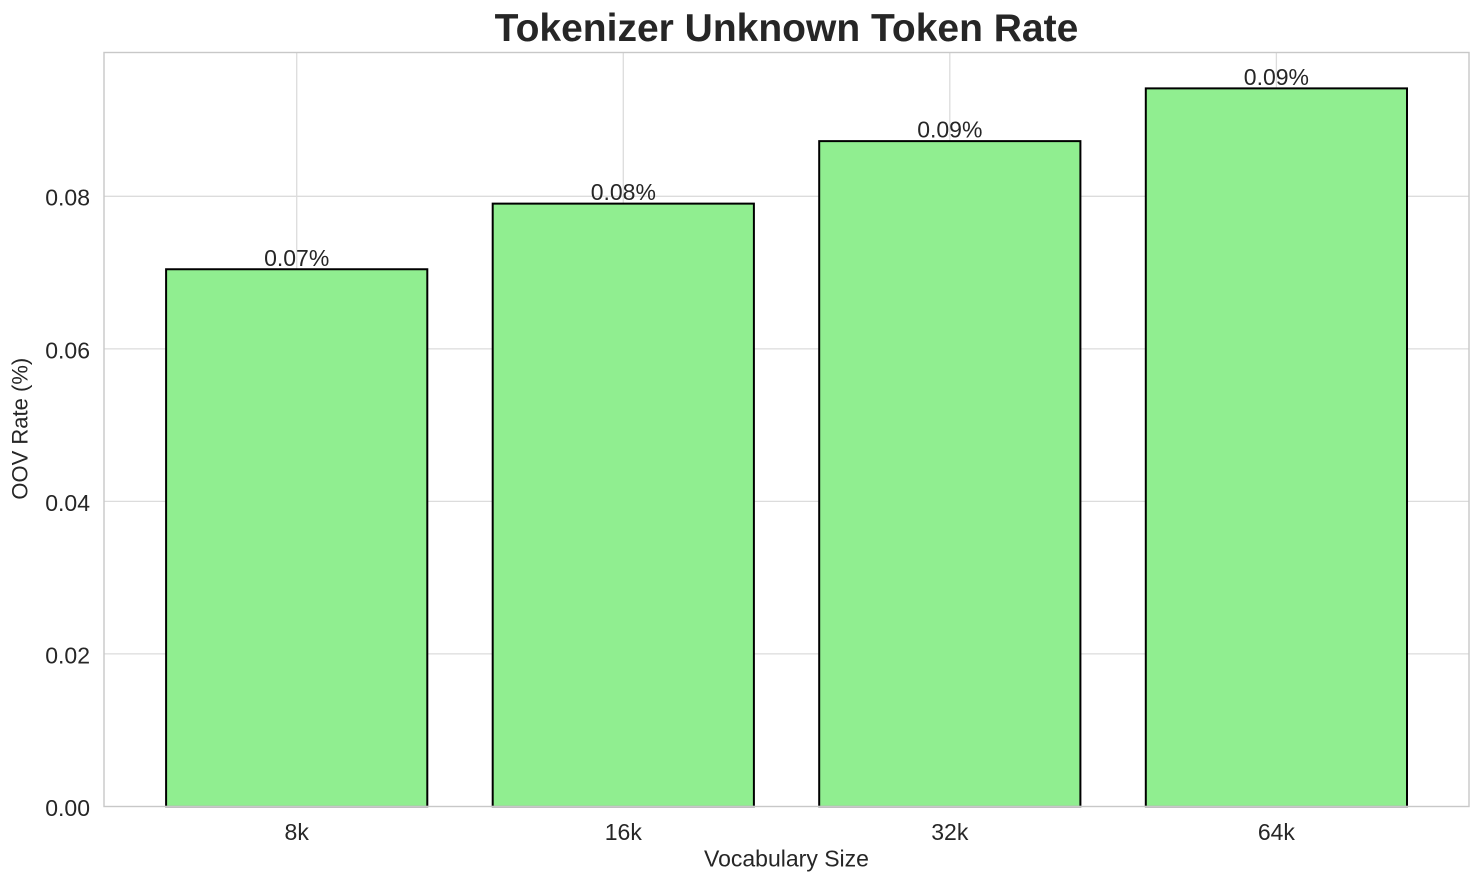  I want to click on svg-text: 16k, so click(624, 832).